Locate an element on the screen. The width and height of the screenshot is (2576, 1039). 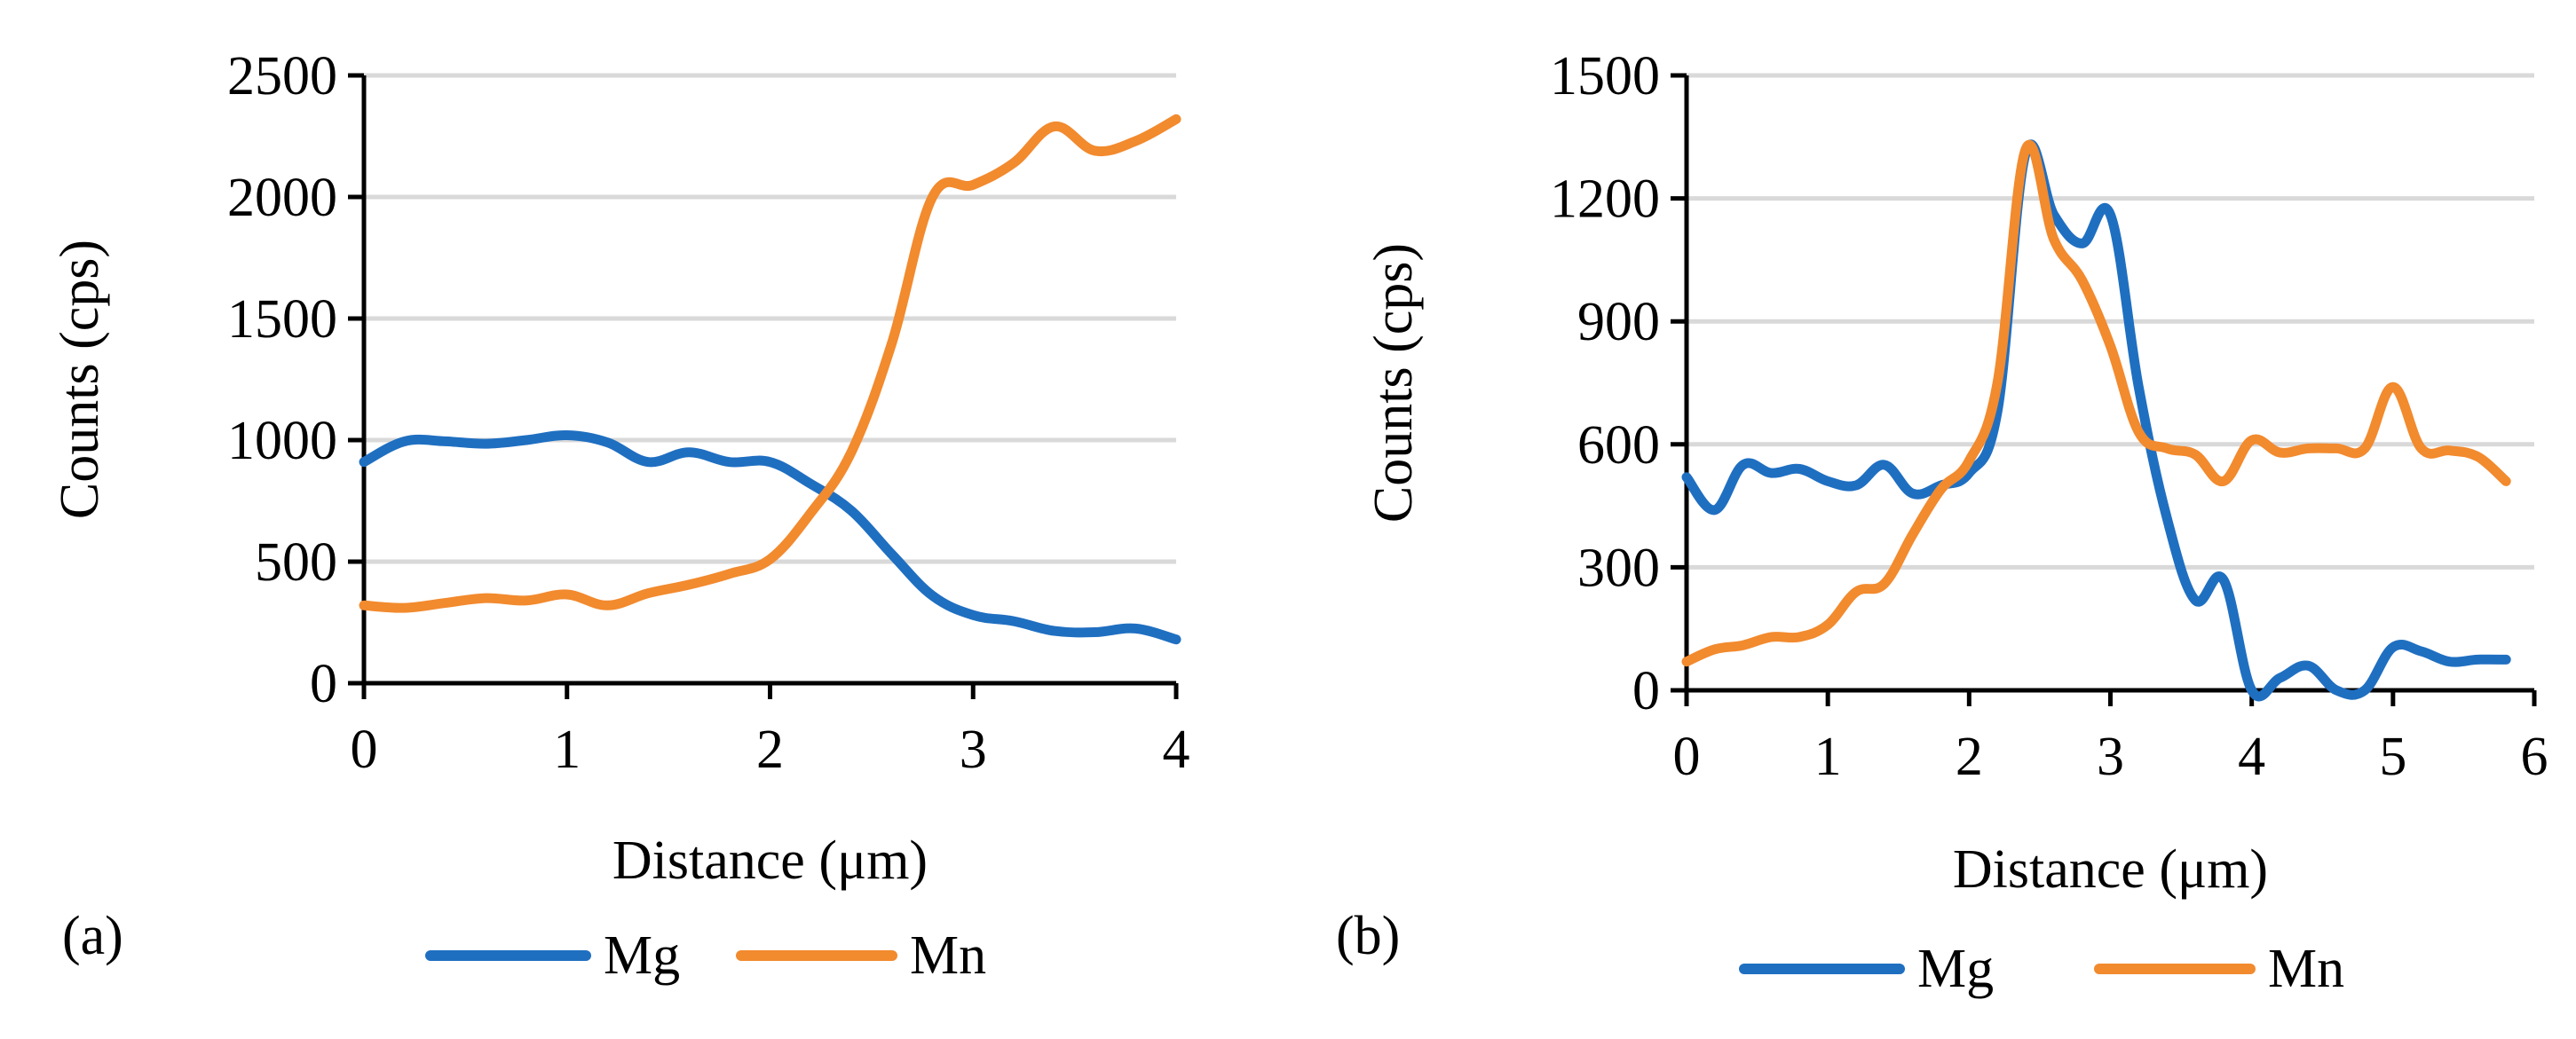
y-tick-label: 600 is located at coordinates (1618, 445).